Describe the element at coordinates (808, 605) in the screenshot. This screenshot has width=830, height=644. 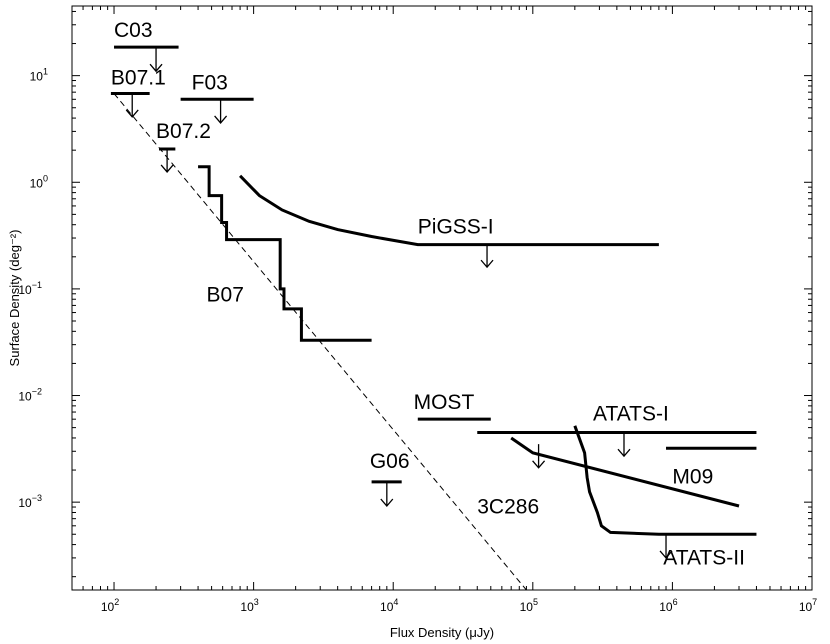
I see `x-tick-label: 10⁷` at that location.